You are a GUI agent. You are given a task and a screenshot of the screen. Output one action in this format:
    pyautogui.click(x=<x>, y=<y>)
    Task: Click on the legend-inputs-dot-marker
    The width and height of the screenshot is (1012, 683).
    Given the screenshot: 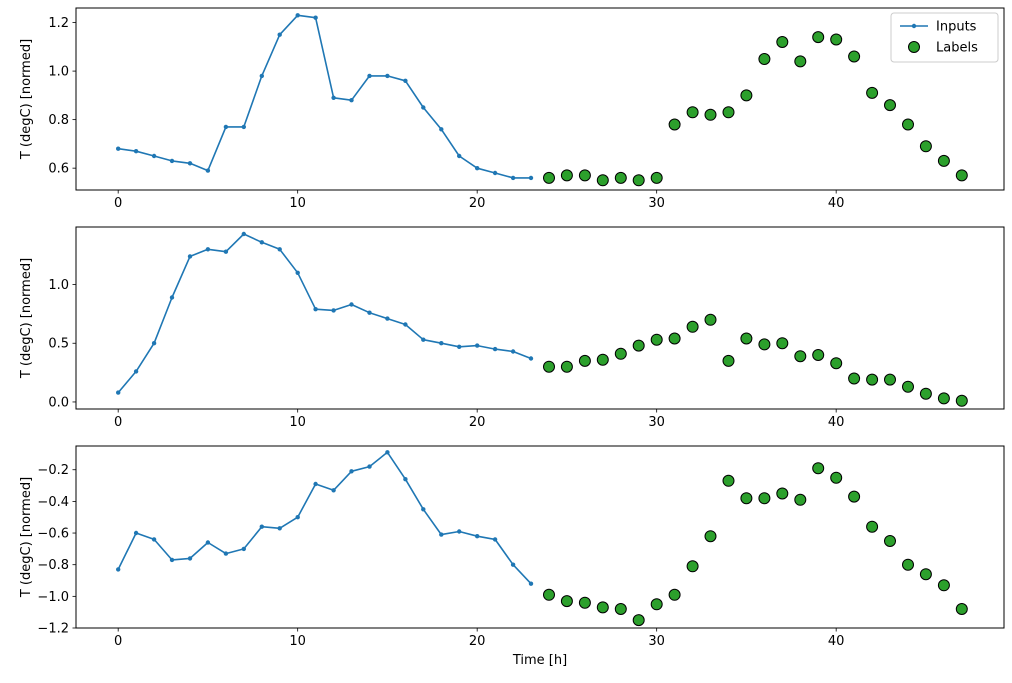 What is the action you would take?
    pyautogui.click(x=914, y=26)
    